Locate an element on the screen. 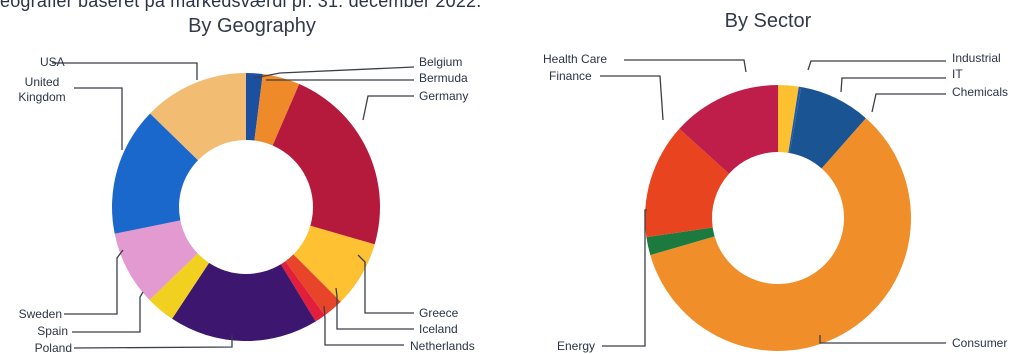 This screenshot has width=1023, height=354. label-health-care: Health Care is located at coordinates (575, 59).